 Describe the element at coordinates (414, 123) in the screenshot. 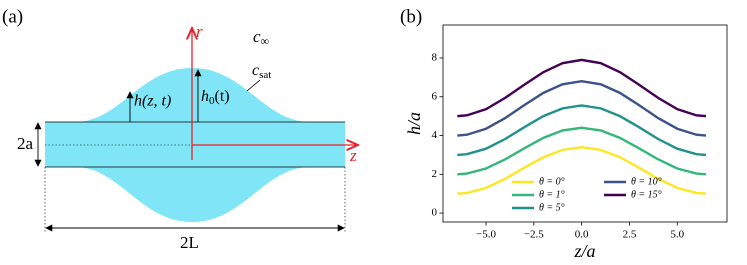

I see `y-axis-label: h/a` at that location.